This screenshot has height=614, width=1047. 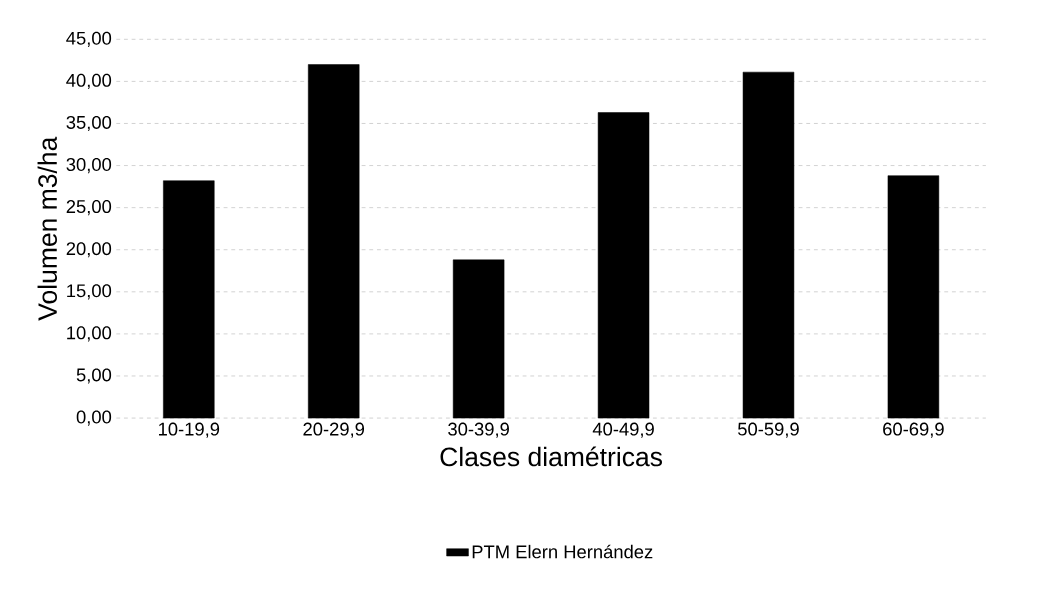 I want to click on x-tick-label: 60-69,9, so click(x=913, y=430).